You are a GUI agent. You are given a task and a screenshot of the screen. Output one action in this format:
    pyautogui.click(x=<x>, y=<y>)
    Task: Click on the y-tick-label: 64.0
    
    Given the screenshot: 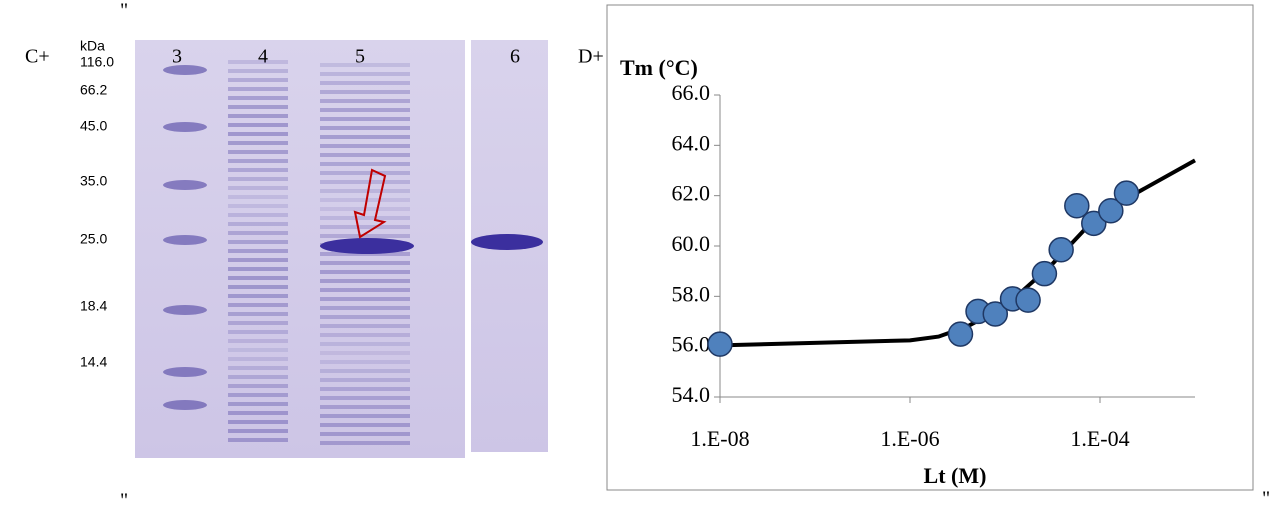 What is the action you would take?
    pyautogui.click(x=691, y=142)
    